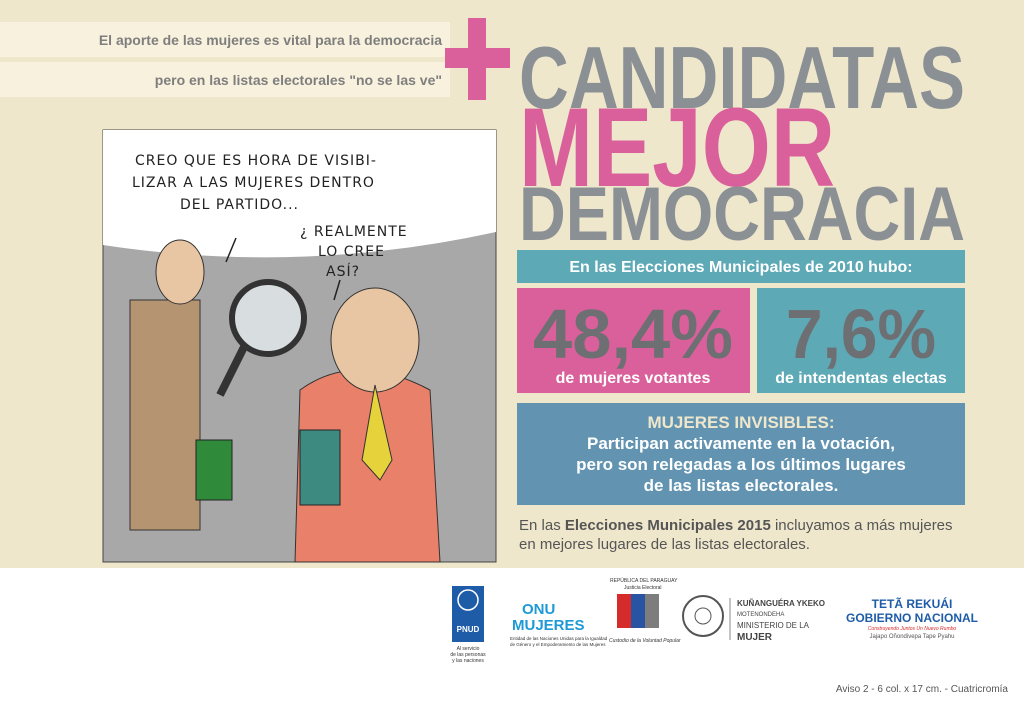 Image resolution: width=1024 pixels, height=701 pixels. Describe the element at coordinates (912, 603) in the screenshot. I see `logo-text: TETÃ REKUÁI` at that location.